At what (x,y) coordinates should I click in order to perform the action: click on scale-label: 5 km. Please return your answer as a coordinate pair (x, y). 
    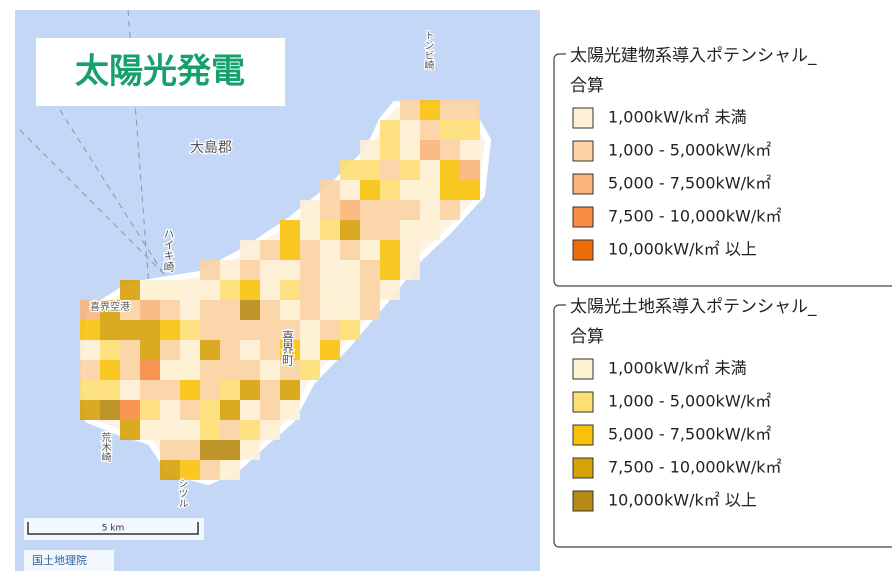
    Looking at the image, I should click on (113, 529).